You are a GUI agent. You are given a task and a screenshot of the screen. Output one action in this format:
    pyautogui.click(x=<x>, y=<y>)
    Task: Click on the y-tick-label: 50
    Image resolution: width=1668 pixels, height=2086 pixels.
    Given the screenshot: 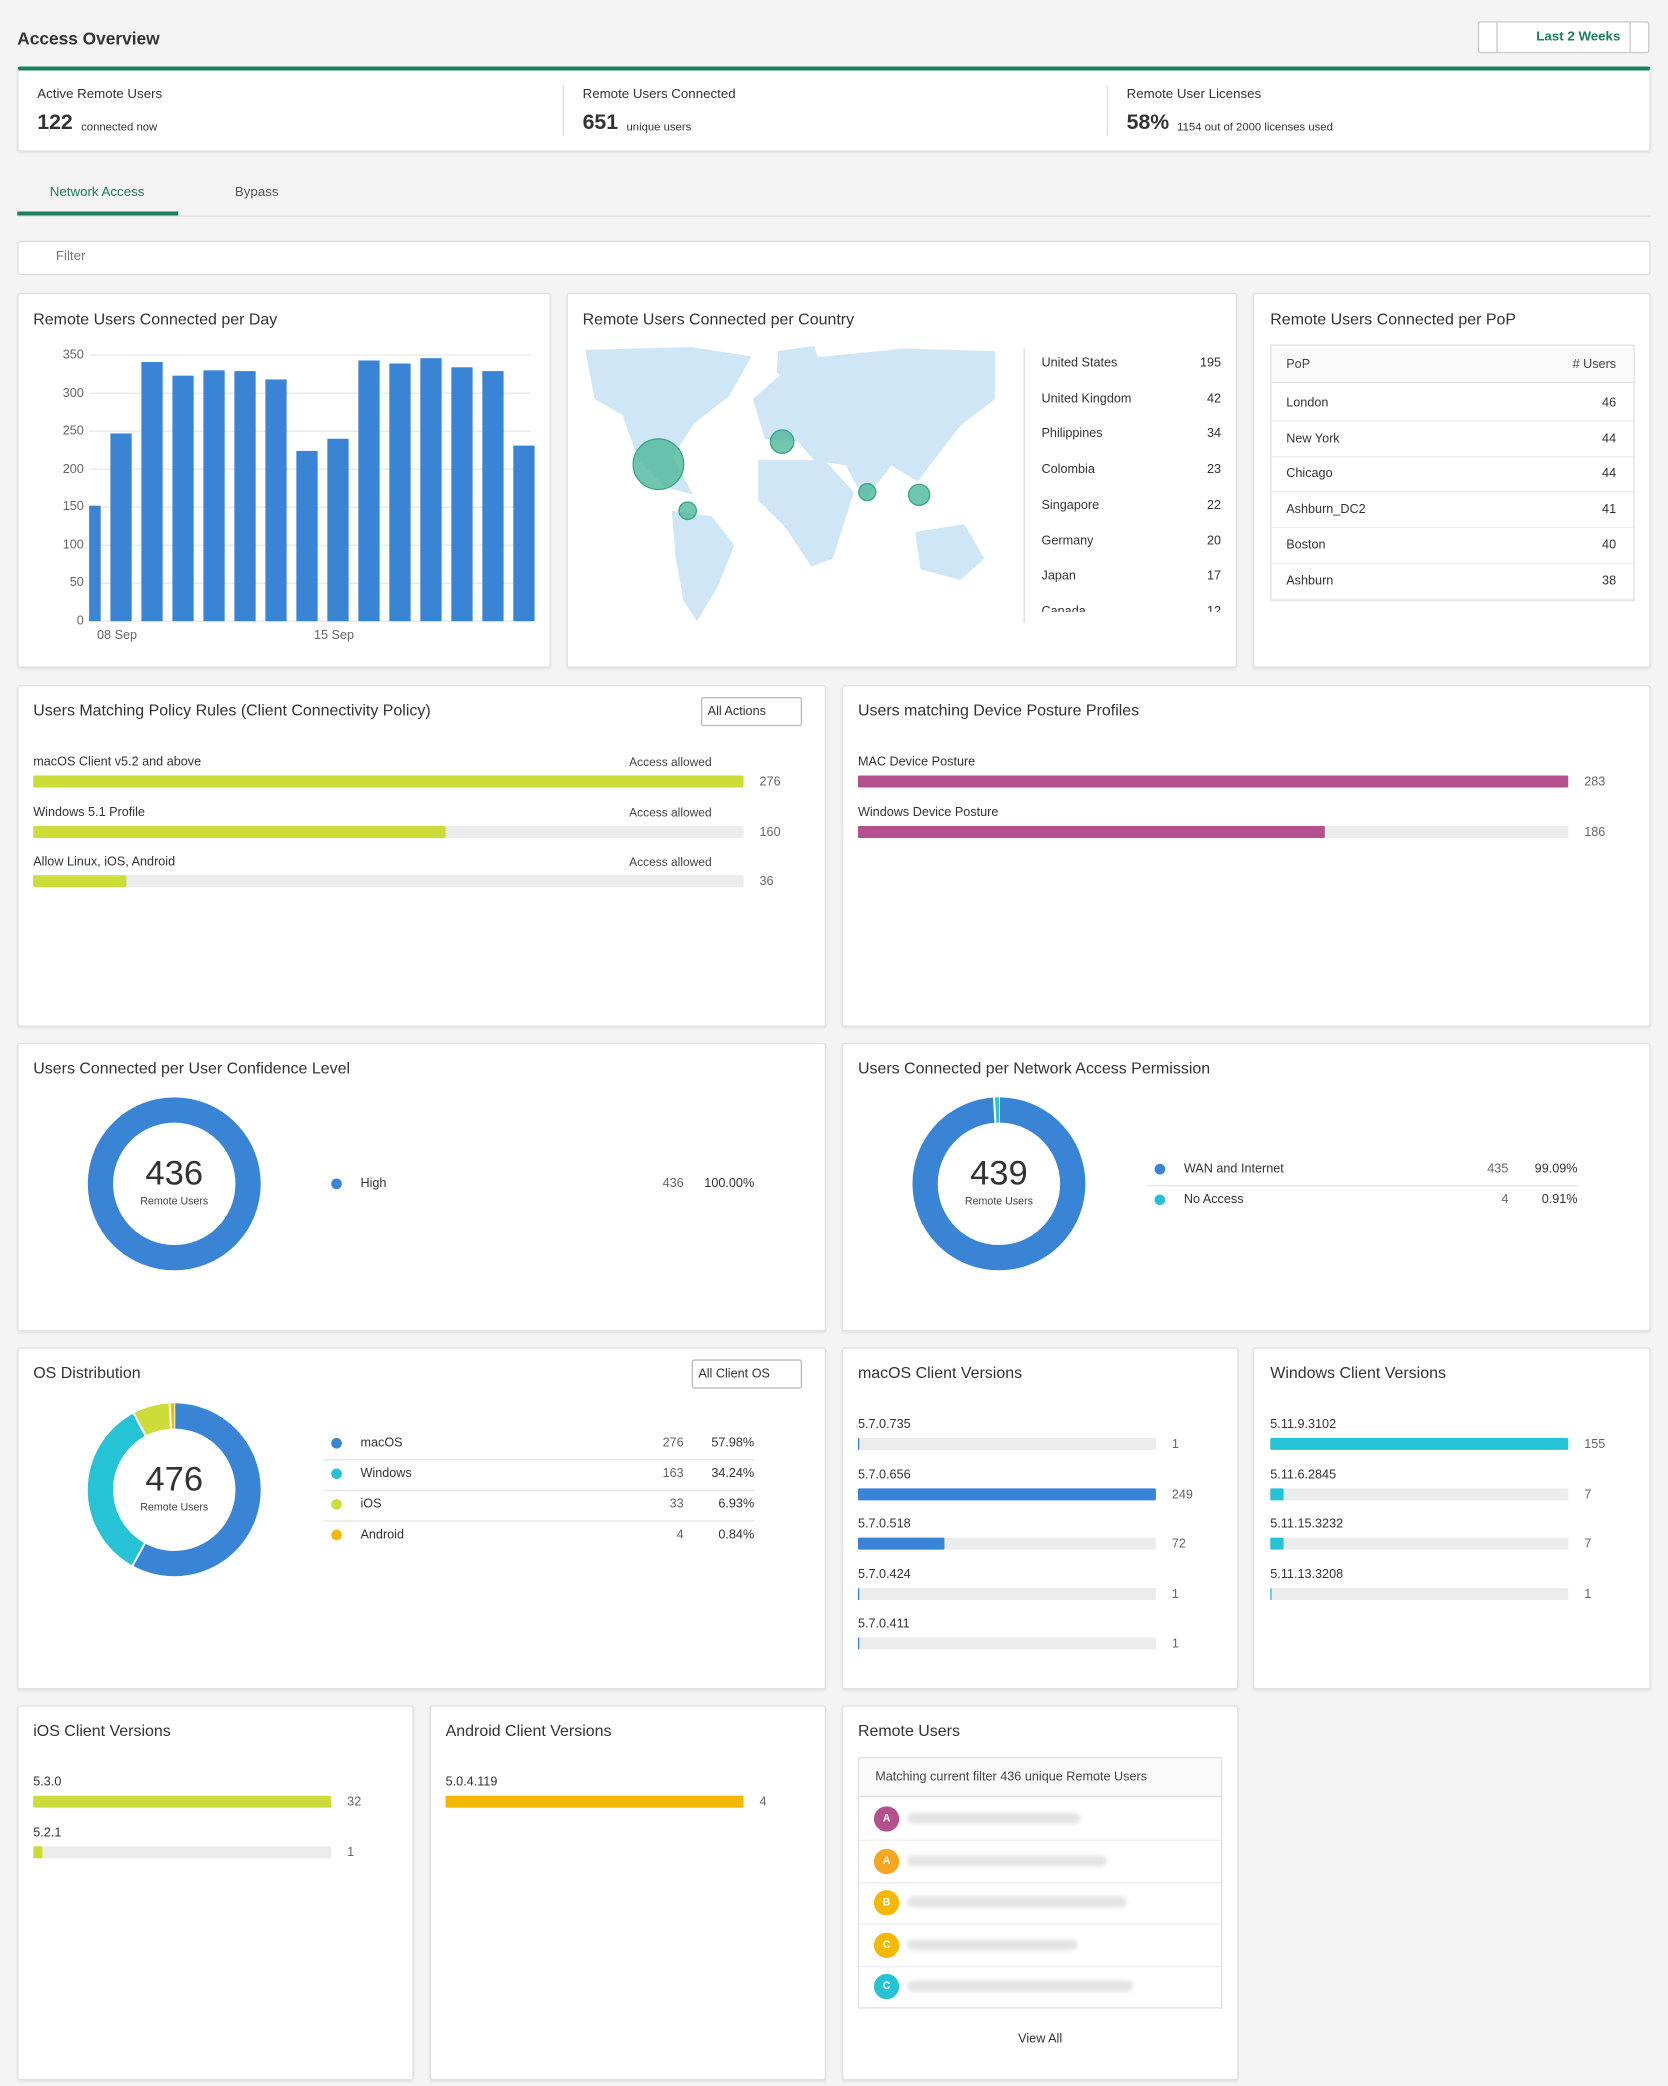 What is the action you would take?
    pyautogui.click(x=76, y=583)
    